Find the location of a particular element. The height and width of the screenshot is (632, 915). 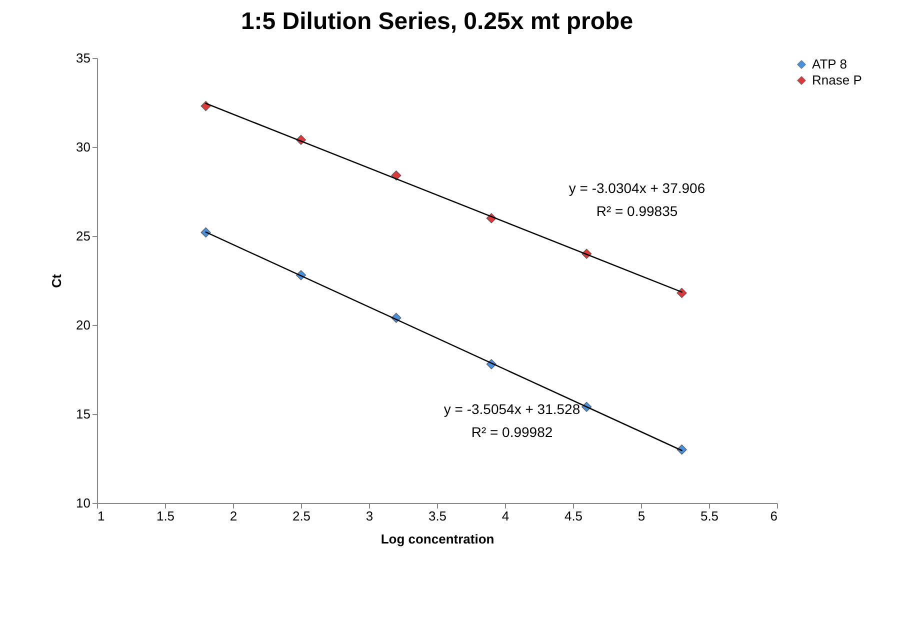

x-tick-label: 2.5 is located at coordinates (301, 516).